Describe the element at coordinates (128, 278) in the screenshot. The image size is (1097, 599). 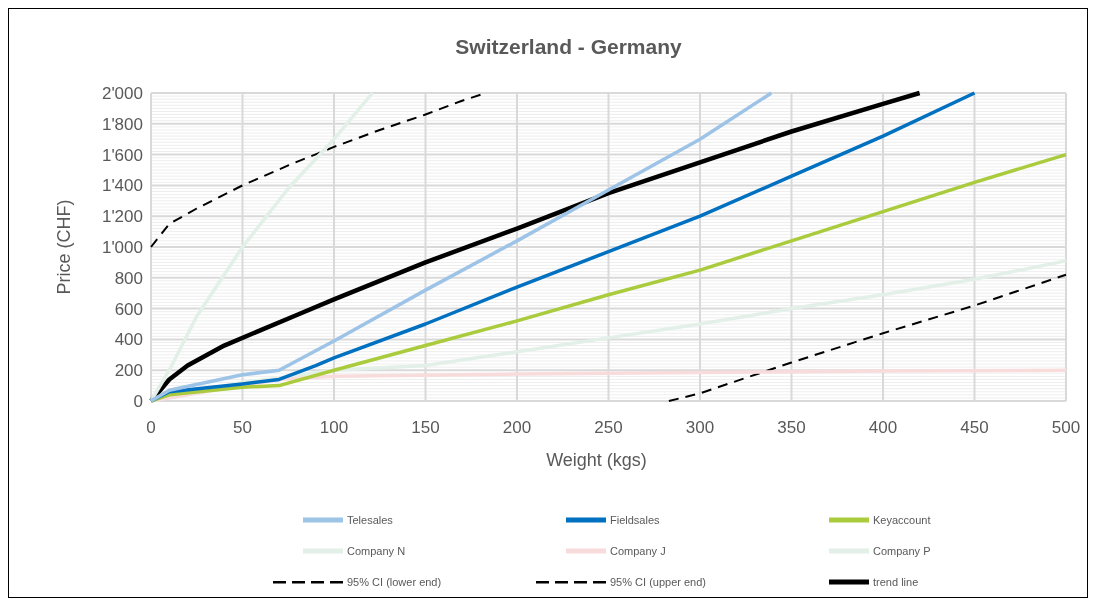
I see `y-tick-label: 800` at that location.